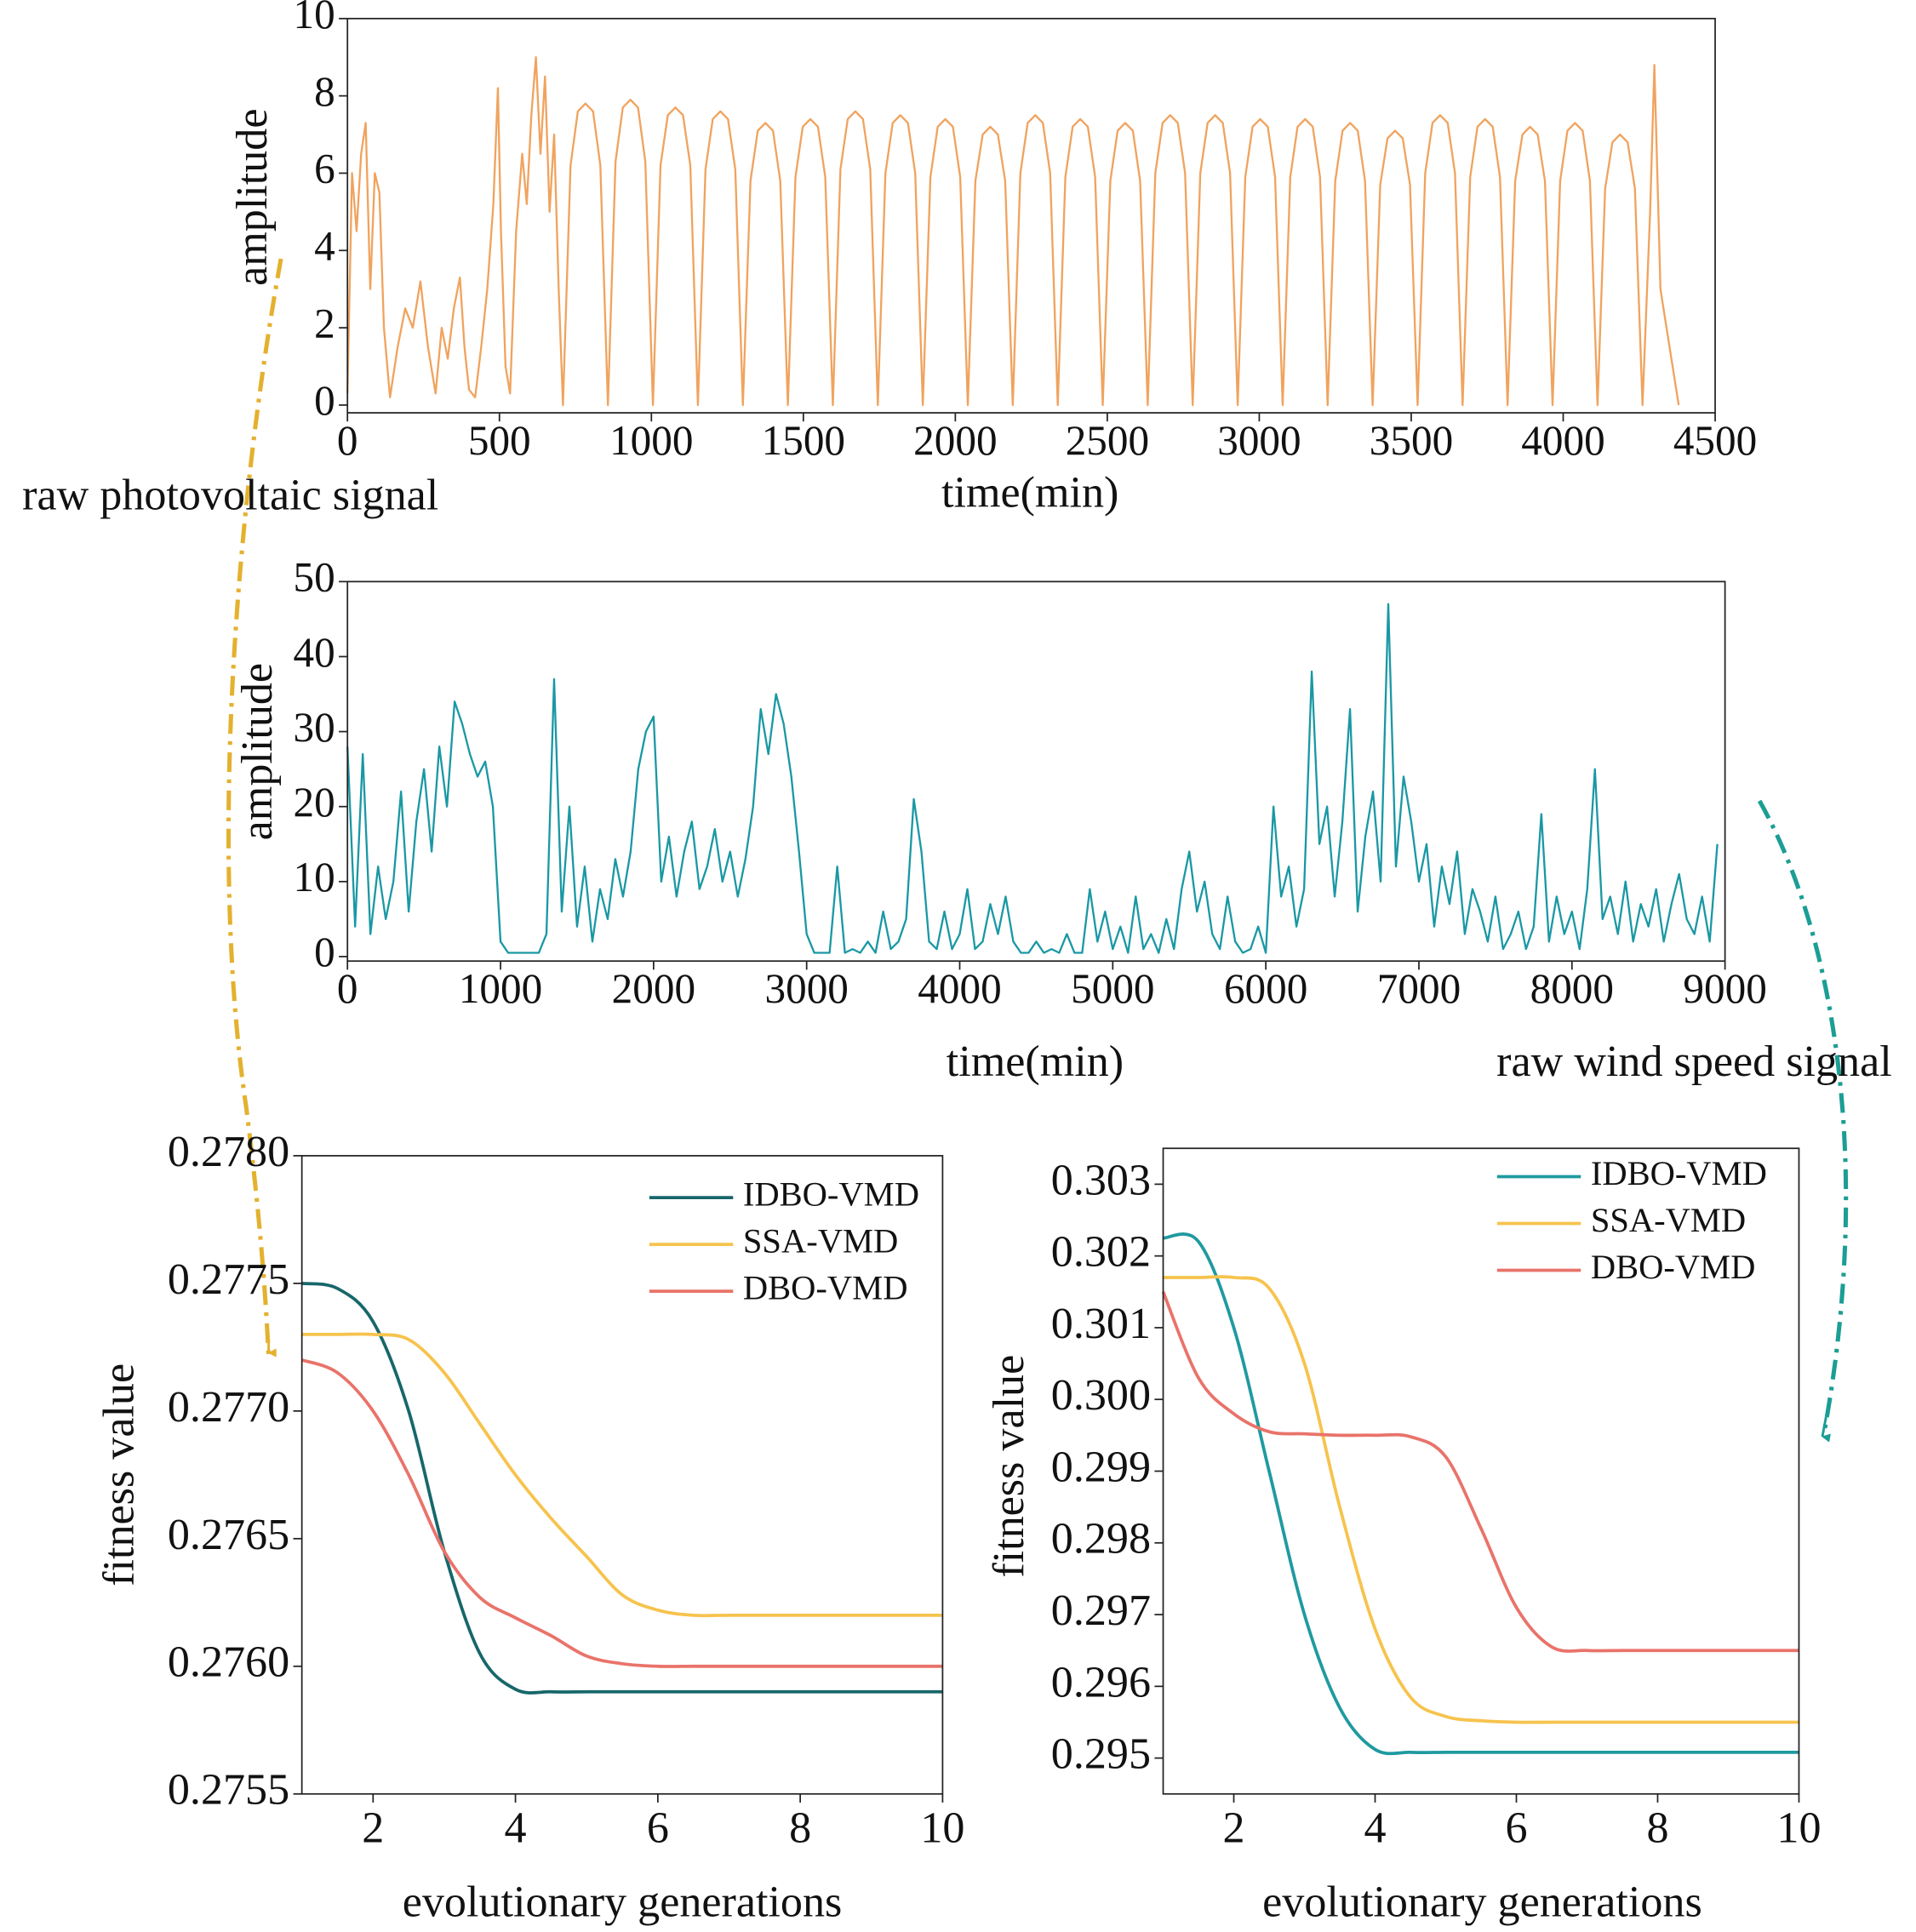 This screenshot has width=1916, height=1932. Describe the element at coordinates (228, 1407) in the screenshot. I see `y-tick-label: 0.2770` at that location.